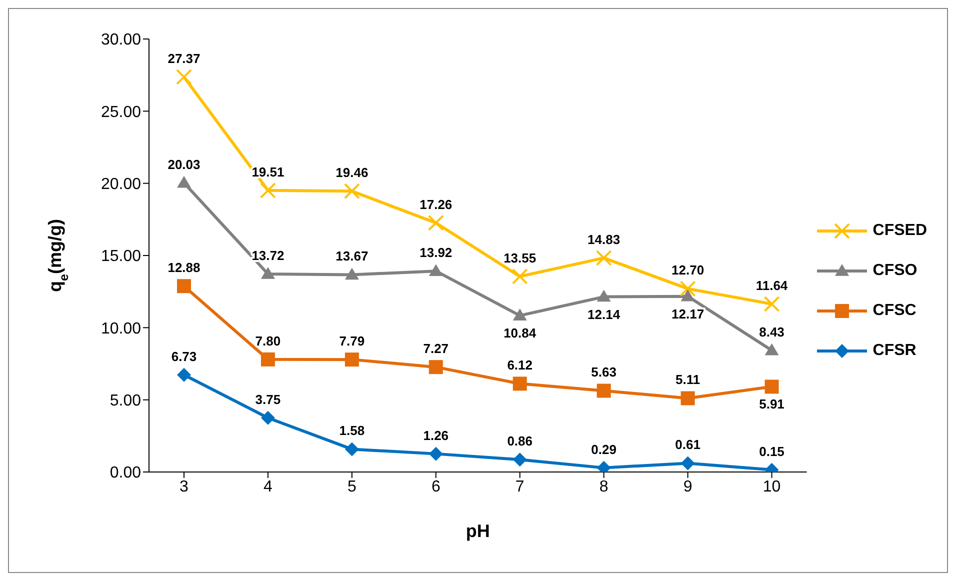 Image resolution: width=957 pixels, height=581 pixels. I want to click on data-label: 12.70, so click(688, 270).